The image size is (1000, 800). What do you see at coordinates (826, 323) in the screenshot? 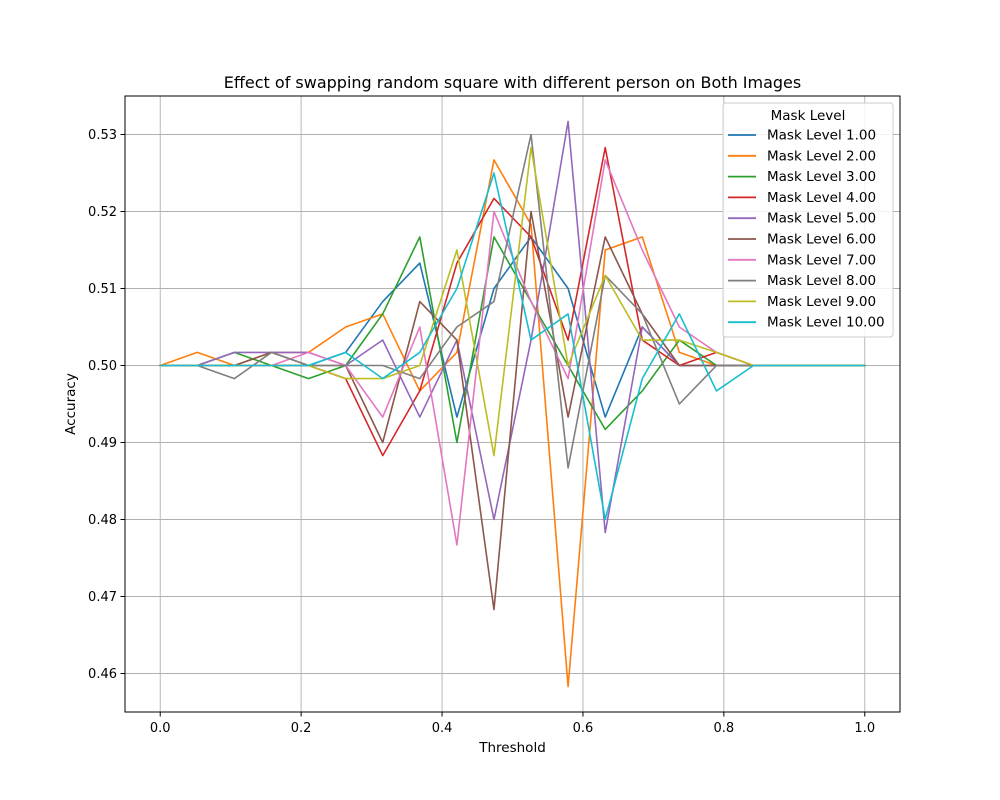
I see `legend-item-label-10: Mask Level 10.00` at bounding box center [826, 323].